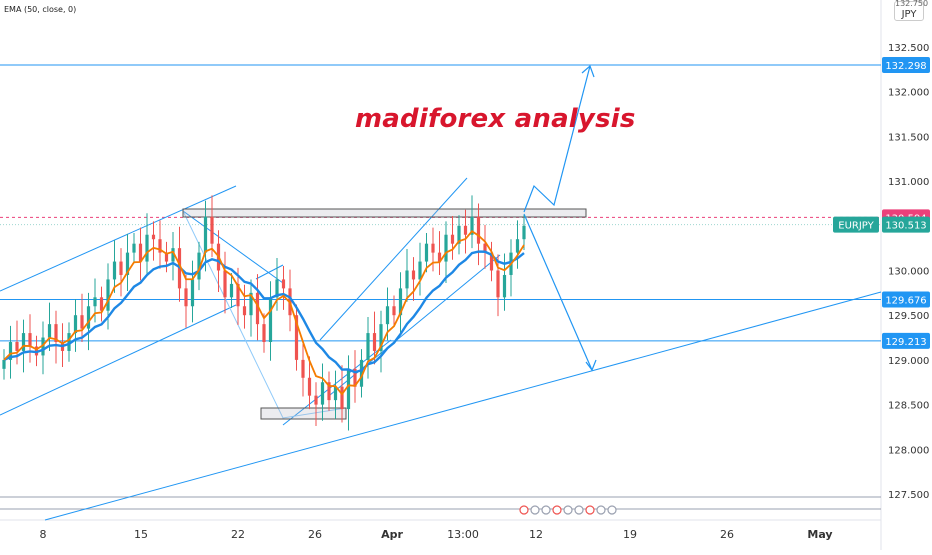 The image size is (932, 555). What do you see at coordinates (908, 361) in the screenshot?
I see `y-tick-label: 129.000` at bounding box center [908, 361].